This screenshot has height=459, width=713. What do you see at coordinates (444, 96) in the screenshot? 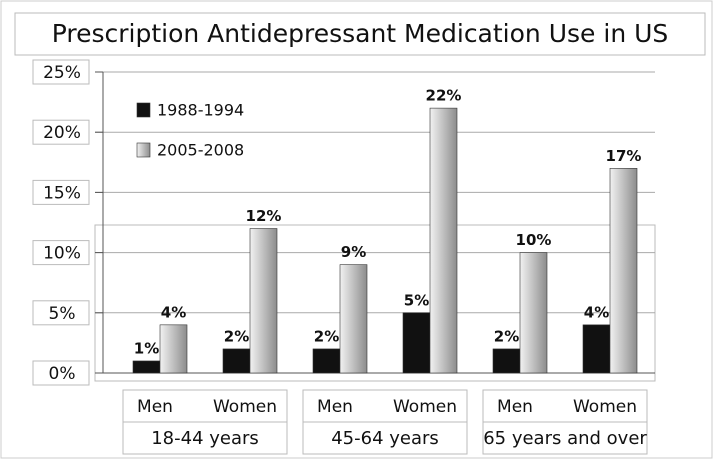
I see `value-label: 22%` at bounding box center [444, 96].